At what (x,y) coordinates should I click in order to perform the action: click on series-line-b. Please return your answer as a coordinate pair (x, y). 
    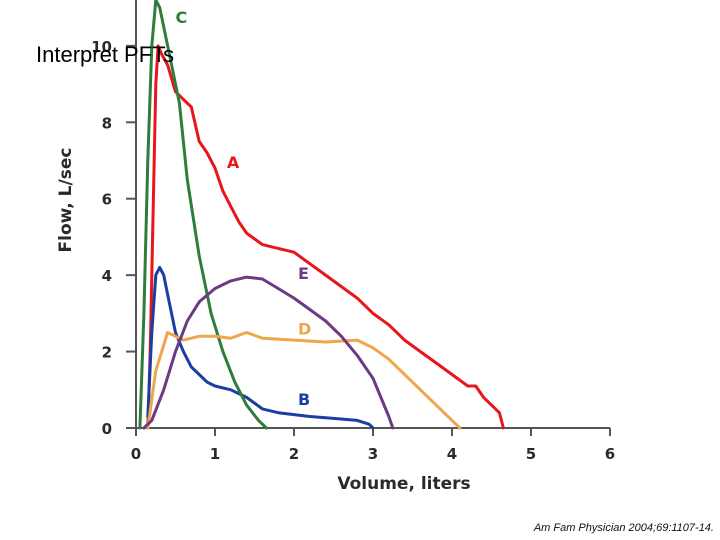
    Looking at the image, I should click on (260, 348).